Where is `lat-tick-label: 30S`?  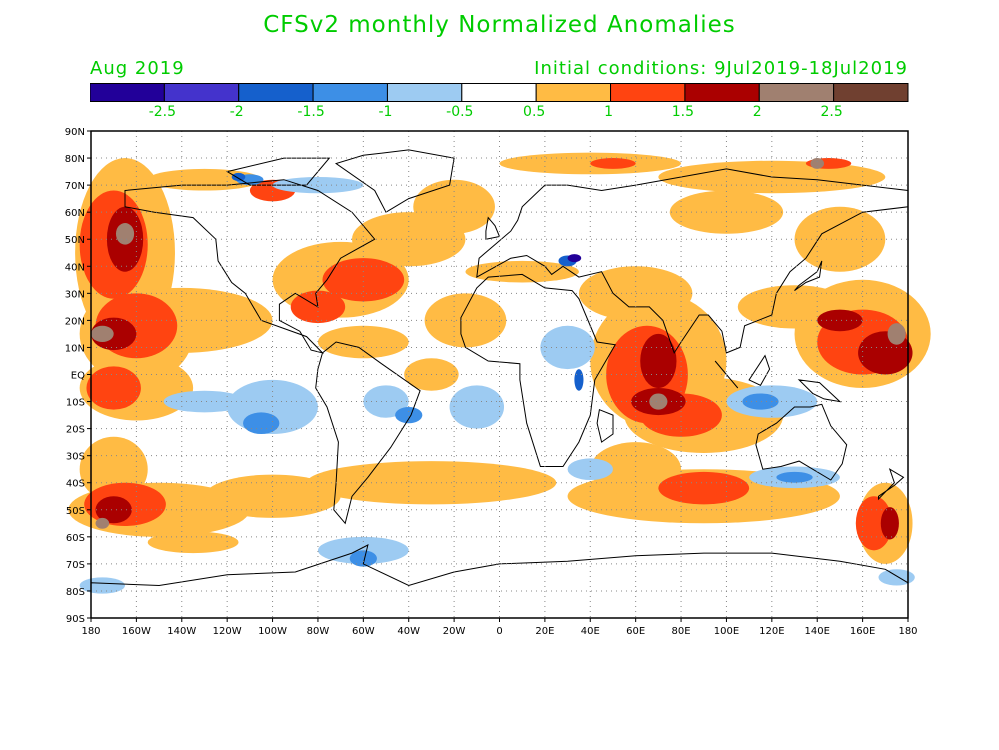 lat-tick-label: 30S is located at coordinates (75, 457).